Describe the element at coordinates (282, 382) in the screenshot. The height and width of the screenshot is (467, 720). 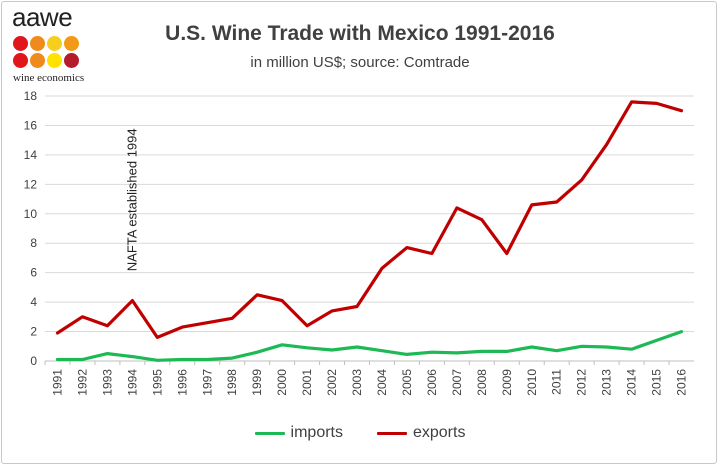
I see `x-tick-label: 2000` at that location.